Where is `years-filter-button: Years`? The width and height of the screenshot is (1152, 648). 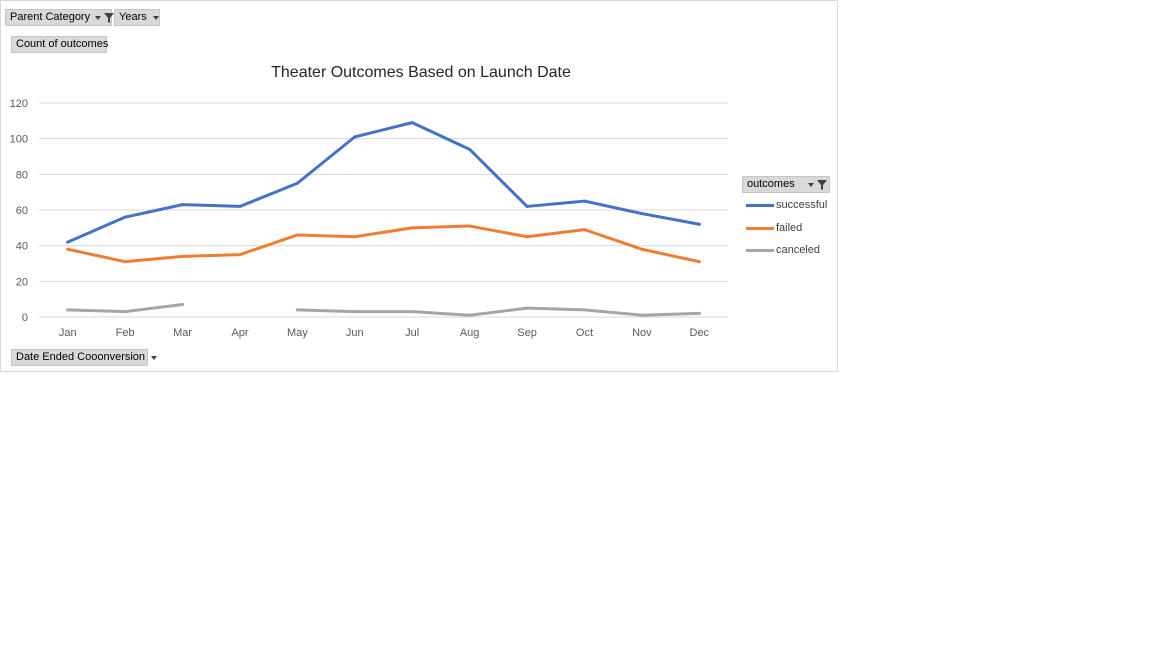
years-filter-button: Years is located at coordinates (137, 17).